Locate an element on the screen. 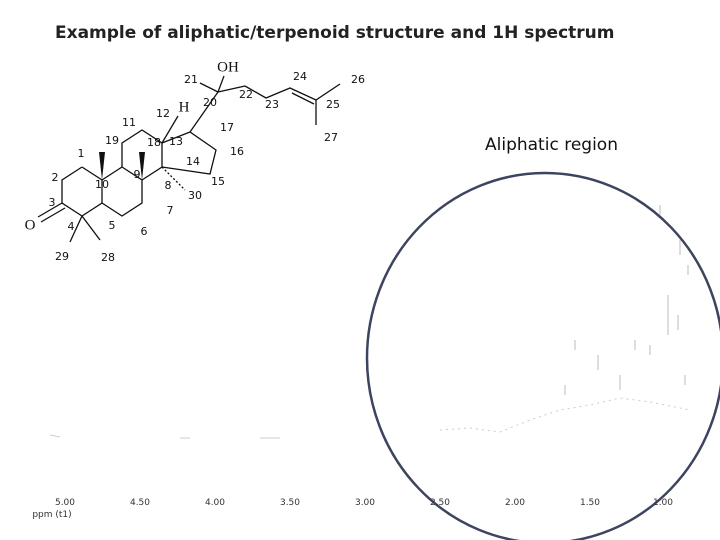 This screenshot has height=540, width=720. molecule-bonds is located at coordinates (189, 159).